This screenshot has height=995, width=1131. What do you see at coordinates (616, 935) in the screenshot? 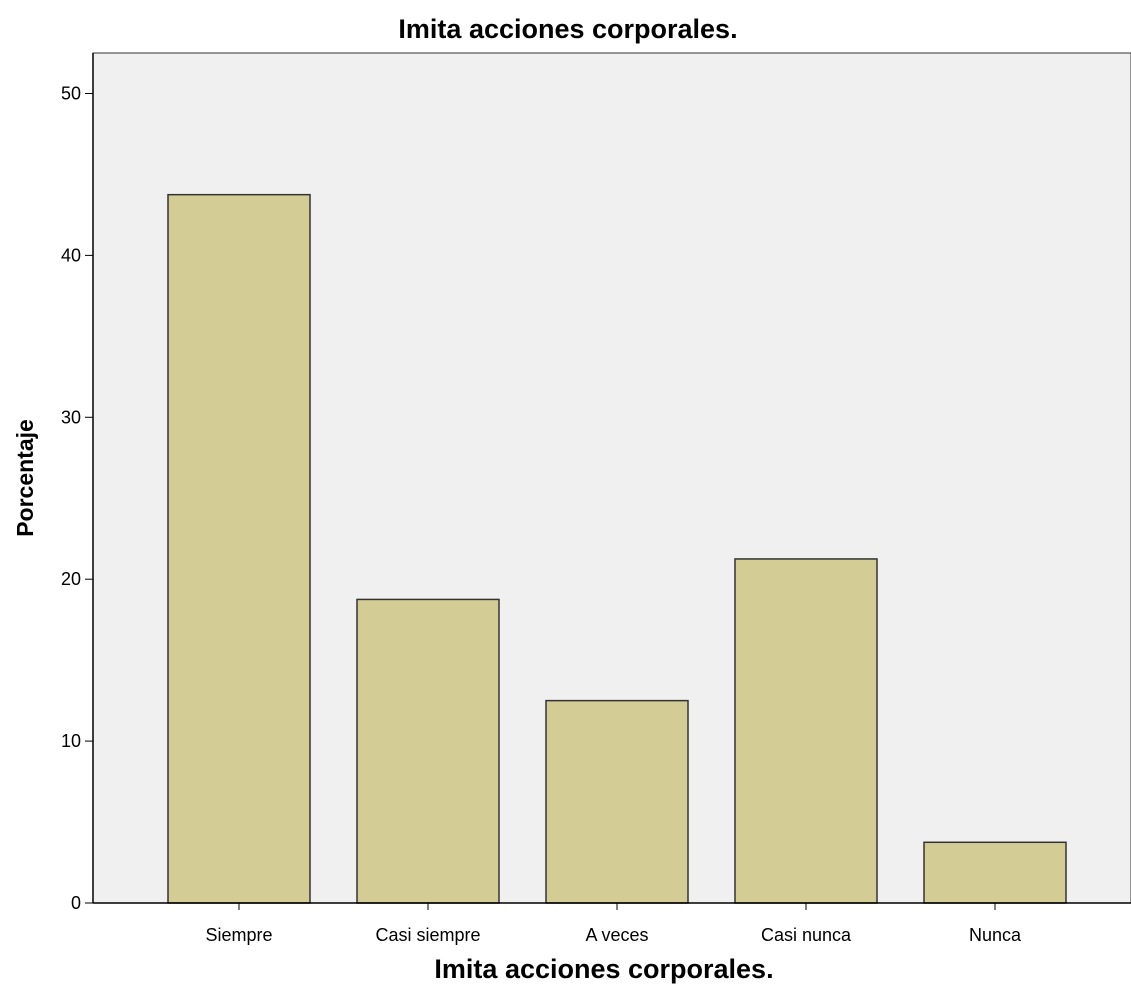
I see `x-tick-label: A veces` at bounding box center [616, 935].